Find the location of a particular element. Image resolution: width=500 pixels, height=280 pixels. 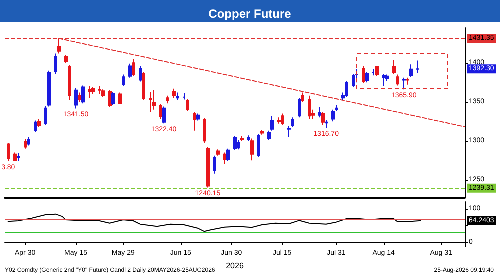

chart-title: Copper Future is located at coordinates (250, 14).